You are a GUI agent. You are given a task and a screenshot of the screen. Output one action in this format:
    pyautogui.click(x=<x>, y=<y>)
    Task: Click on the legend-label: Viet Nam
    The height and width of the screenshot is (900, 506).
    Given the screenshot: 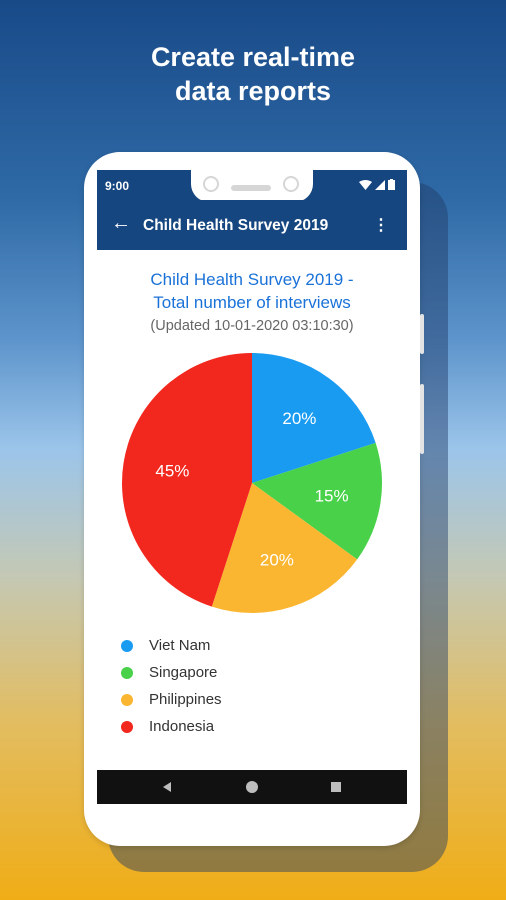 What is the action you would take?
    pyautogui.click(x=180, y=645)
    